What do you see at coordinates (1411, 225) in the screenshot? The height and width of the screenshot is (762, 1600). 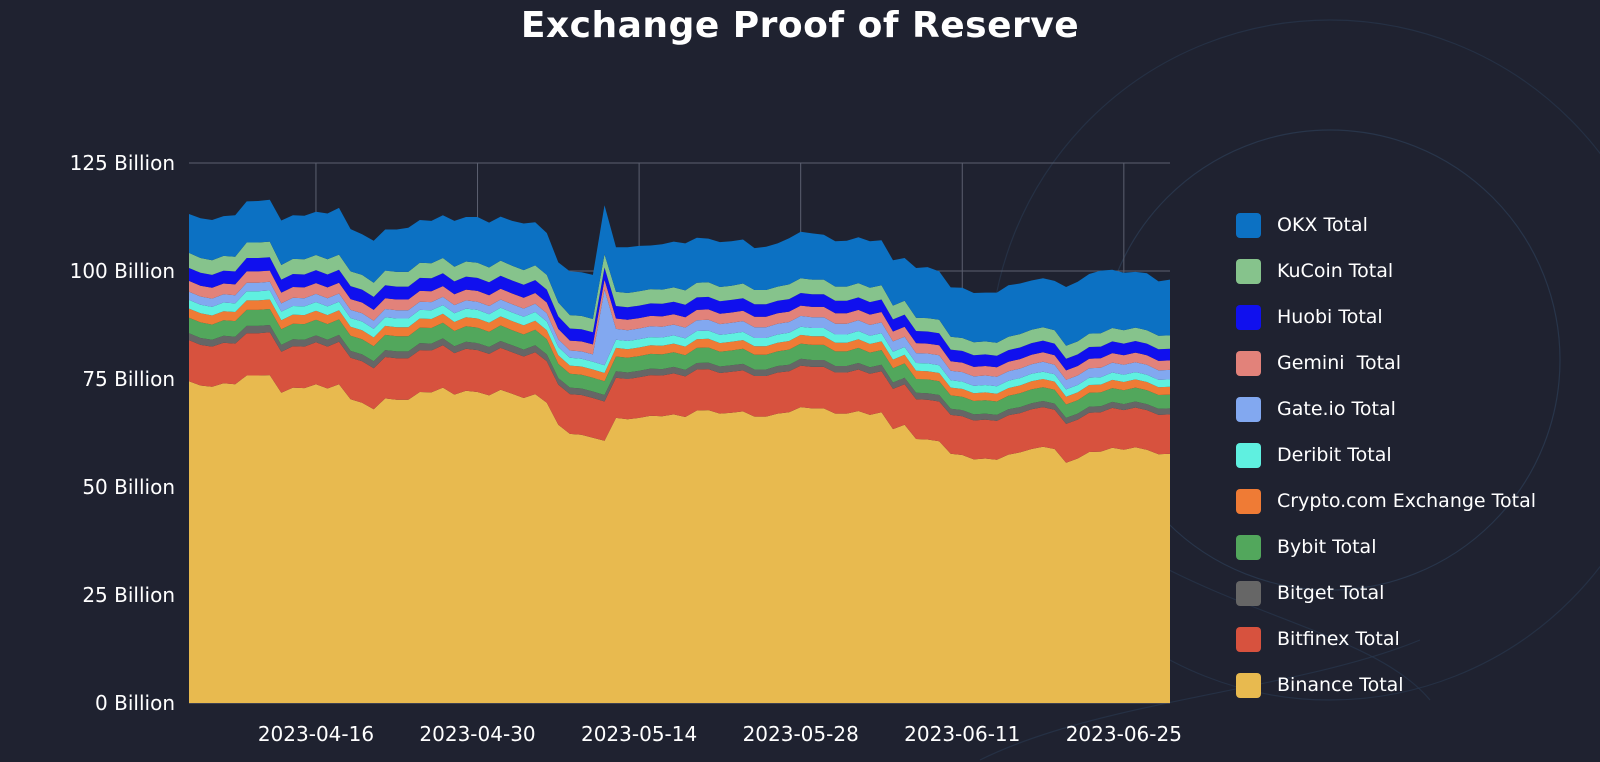 I see `legend-item: OKX Total` at bounding box center [1411, 225].